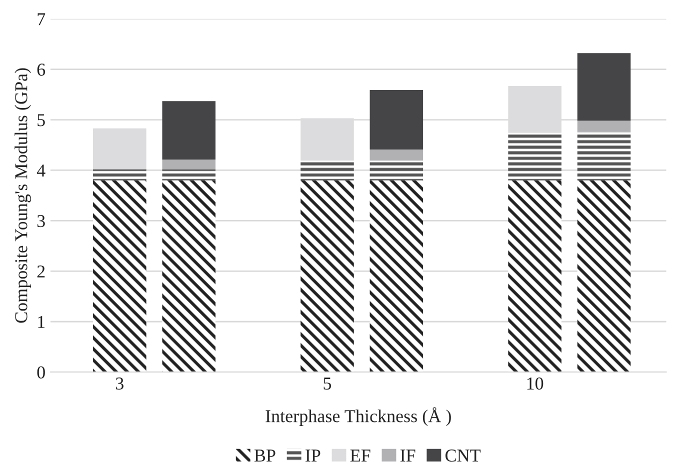 This screenshot has height=471, width=673. What do you see at coordinates (120, 384) in the screenshot?
I see `x-tick-label: 3` at bounding box center [120, 384].